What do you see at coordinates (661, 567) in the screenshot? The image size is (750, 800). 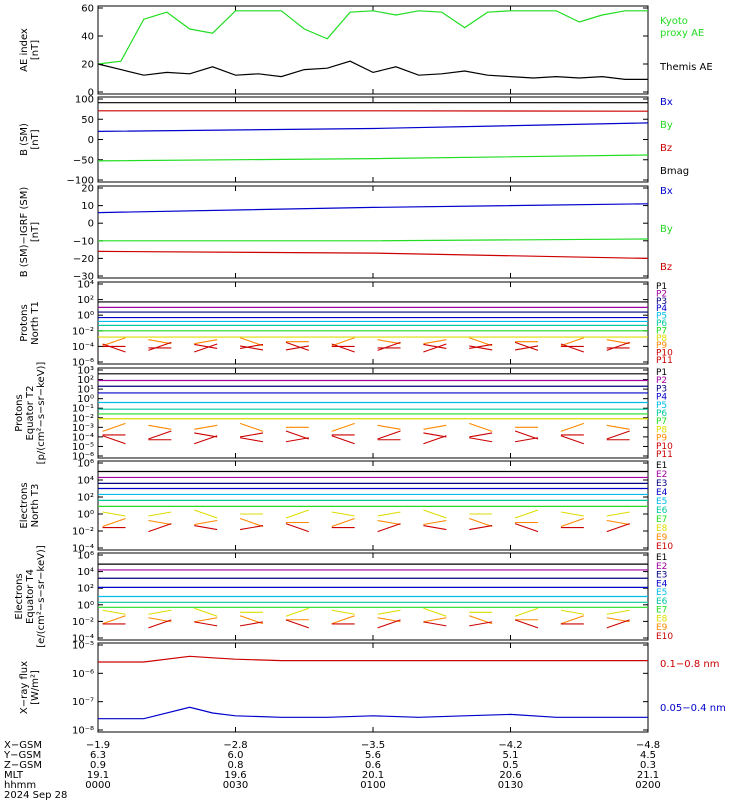 I see `legend-channel-e2: E2` at bounding box center [661, 567].